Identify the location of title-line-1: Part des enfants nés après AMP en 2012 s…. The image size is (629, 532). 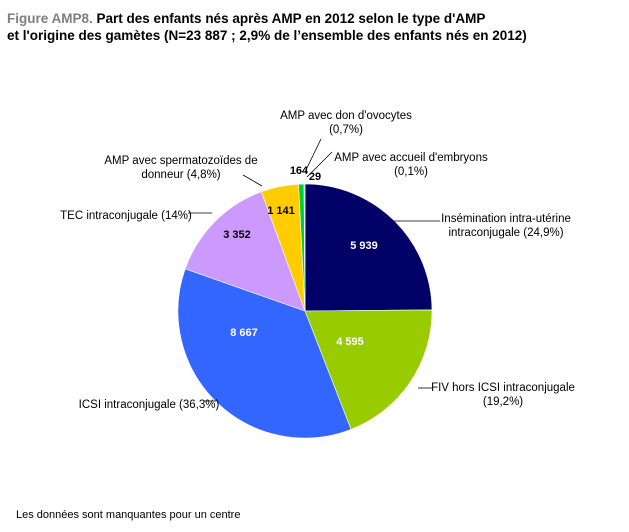
(291, 18).